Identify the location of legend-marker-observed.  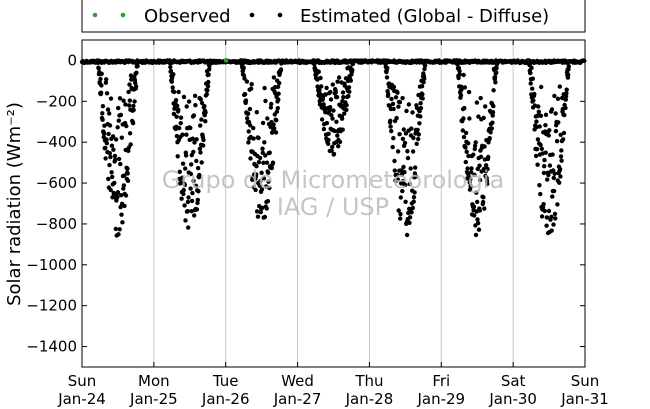
(95, 15).